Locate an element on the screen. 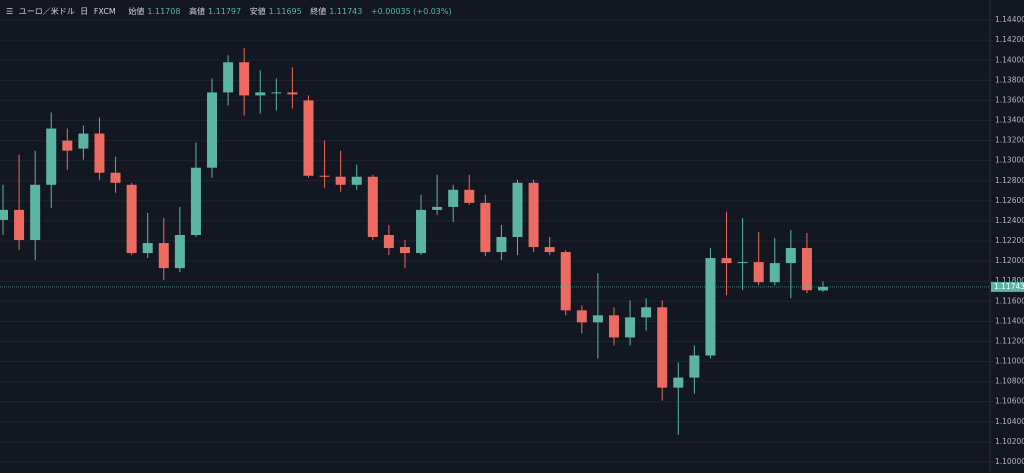 The height and width of the screenshot is (473, 1024). ohlc-value: 1.11743 is located at coordinates (346, 11).